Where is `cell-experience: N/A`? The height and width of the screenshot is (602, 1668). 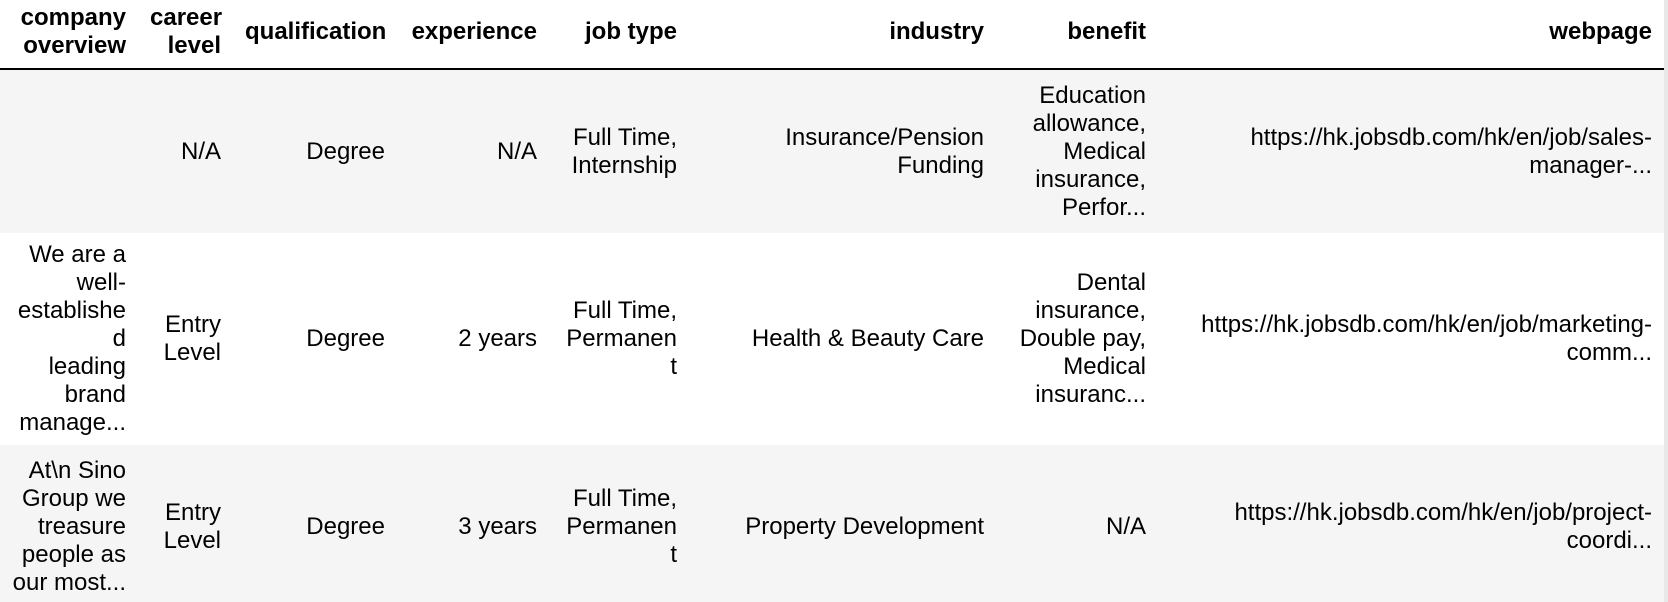 cell-experience: N/A is located at coordinates (473, 151).